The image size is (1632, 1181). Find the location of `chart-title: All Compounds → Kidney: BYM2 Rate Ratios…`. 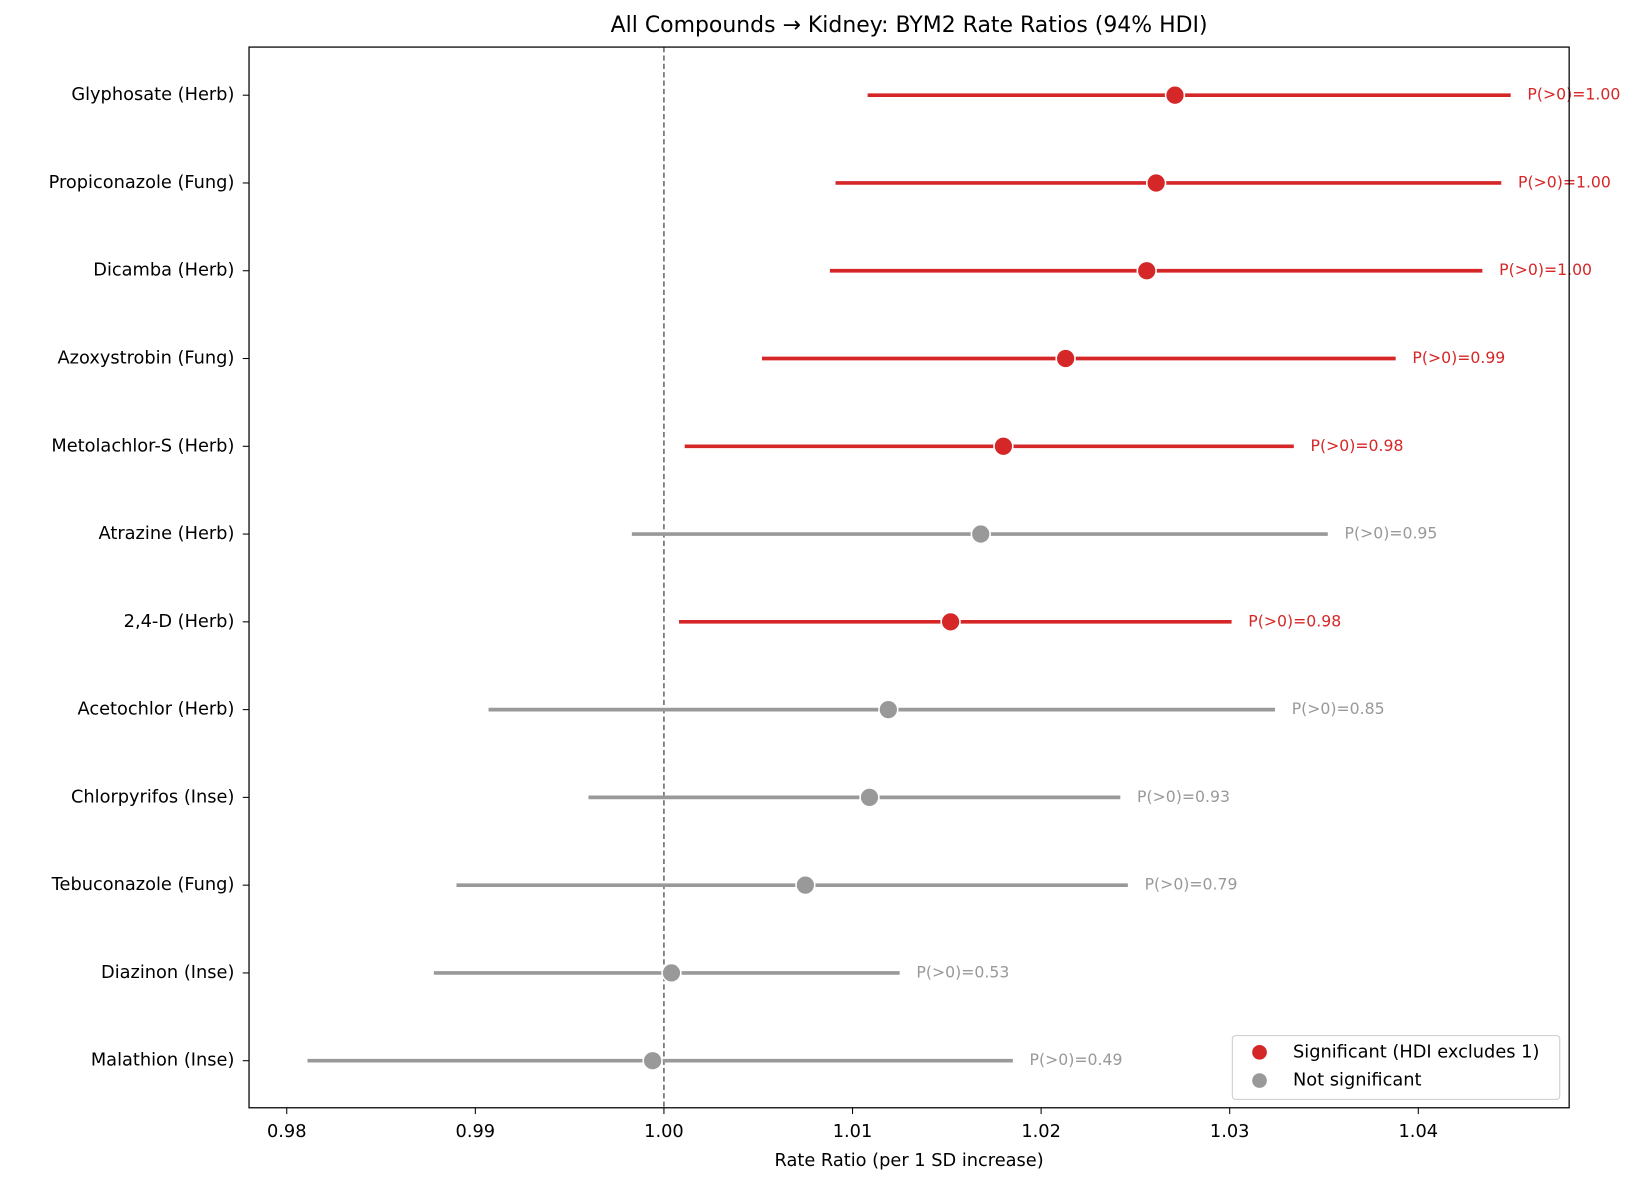

chart-title: All Compounds → Kidney: BYM2 Rate Ratios… is located at coordinates (909, 25).